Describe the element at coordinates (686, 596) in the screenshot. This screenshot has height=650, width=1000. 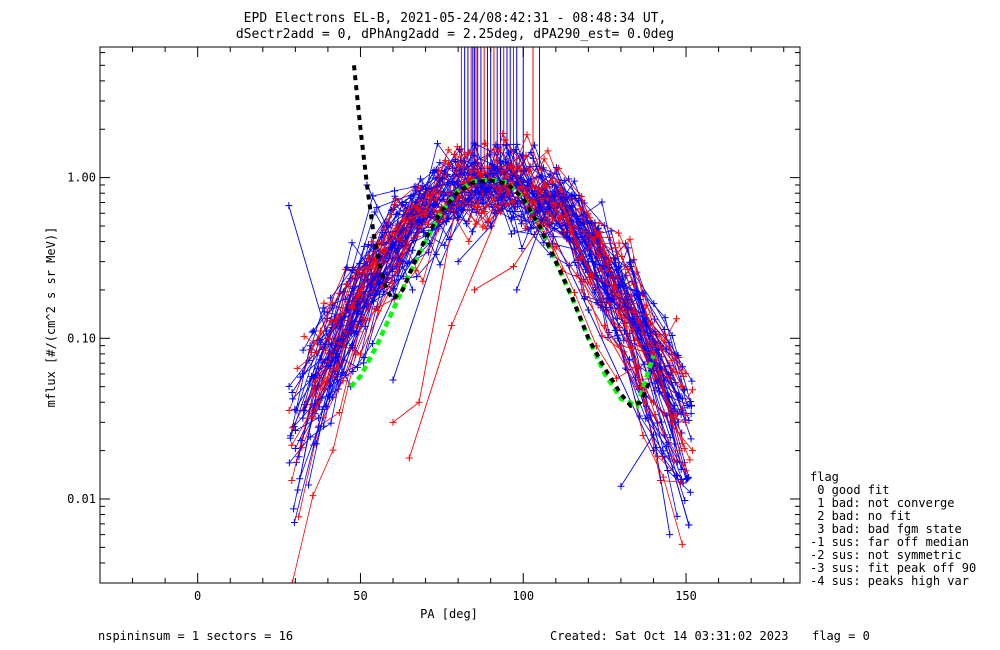
I see `x-tick-label: 150` at that location.